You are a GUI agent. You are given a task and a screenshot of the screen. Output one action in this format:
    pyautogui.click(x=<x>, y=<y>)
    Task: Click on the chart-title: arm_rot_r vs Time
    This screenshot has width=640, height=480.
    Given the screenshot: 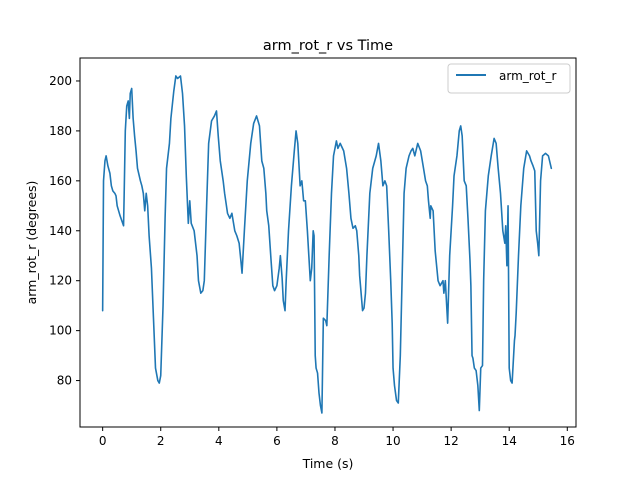 What is the action you would take?
    pyautogui.click(x=328, y=46)
    